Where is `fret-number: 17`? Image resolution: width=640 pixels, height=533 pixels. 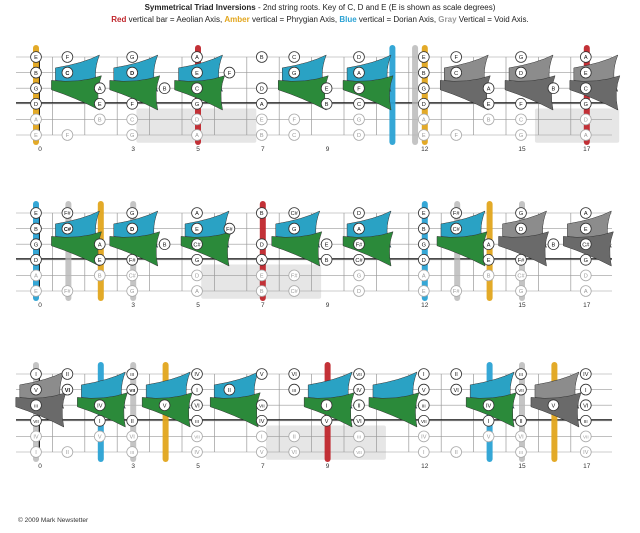 fret-number: 17 is located at coordinates (587, 466).